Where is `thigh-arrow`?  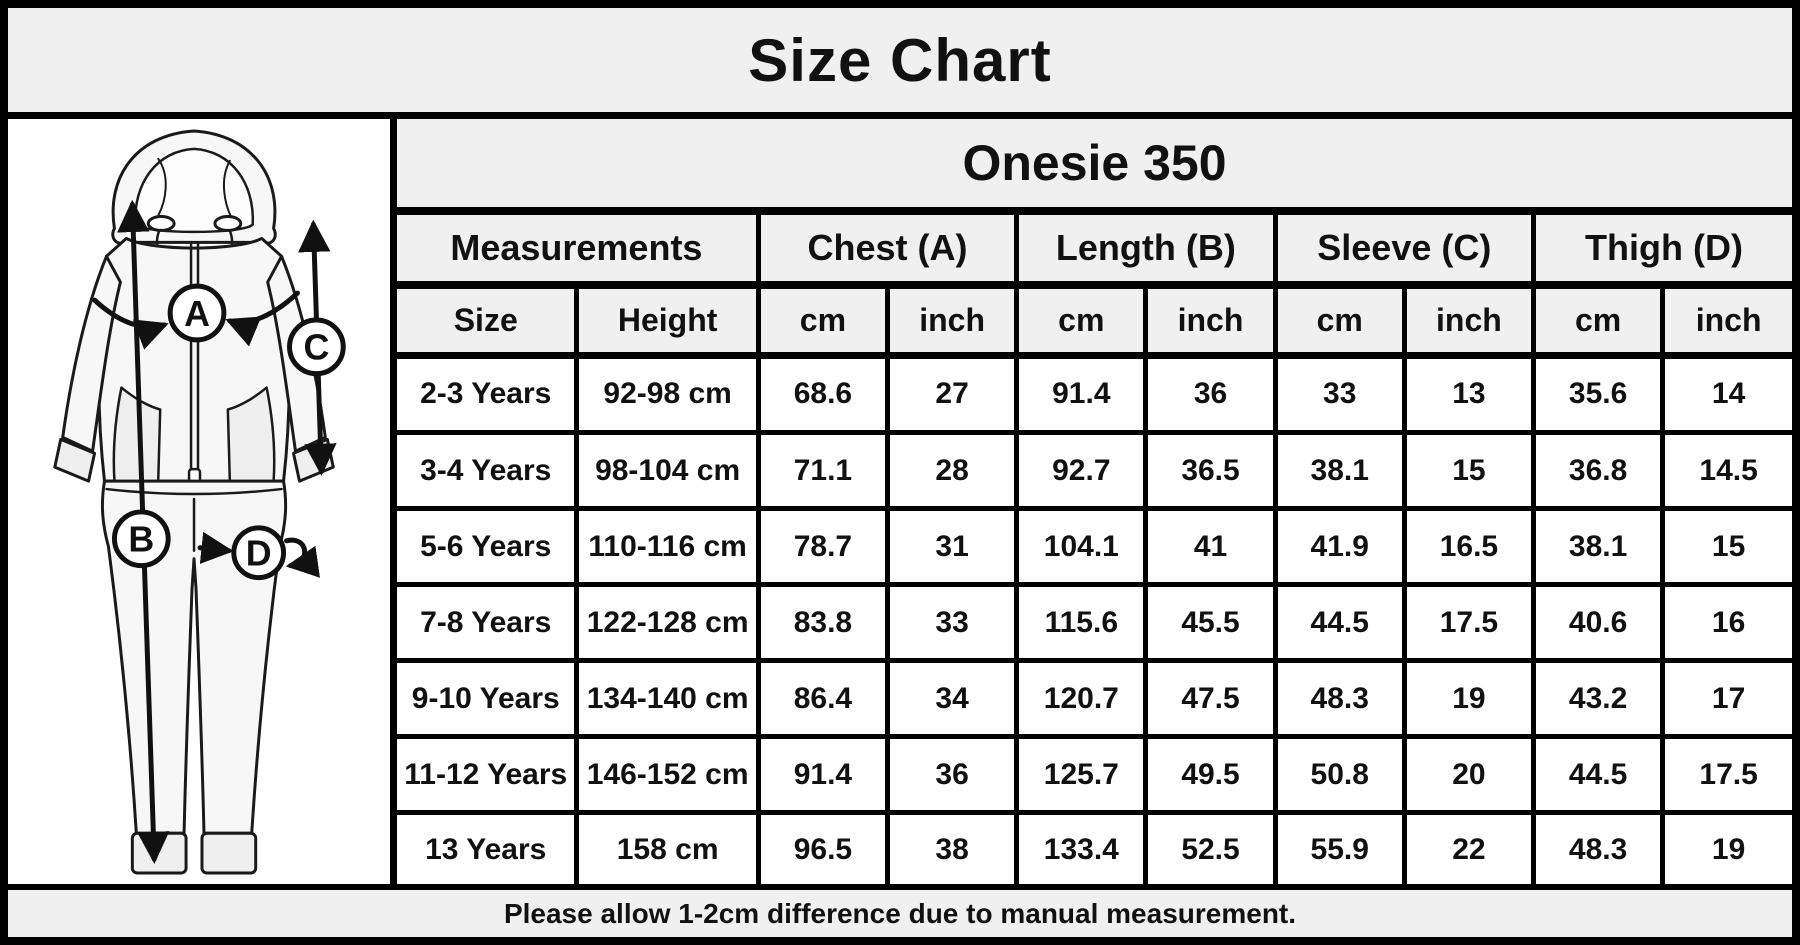
thigh-arrow is located at coordinates (215, 547).